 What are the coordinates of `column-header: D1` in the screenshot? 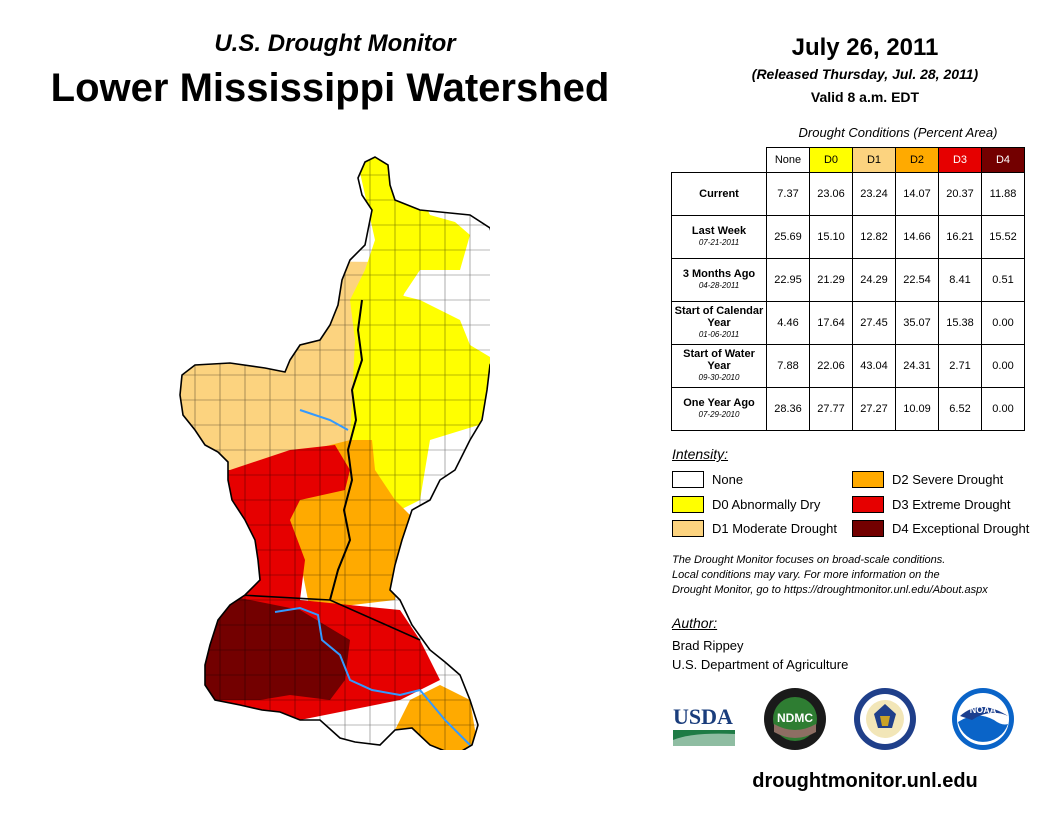 It's located at (874, 160).